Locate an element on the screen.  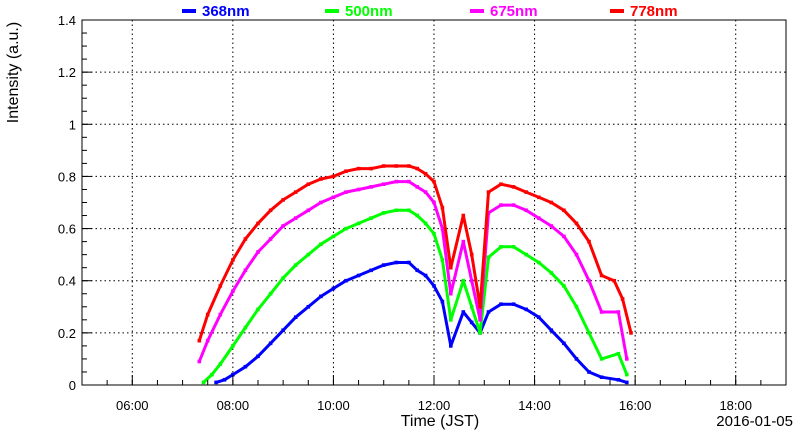
legend-label: 675nm is located at coordinates (514, 11).